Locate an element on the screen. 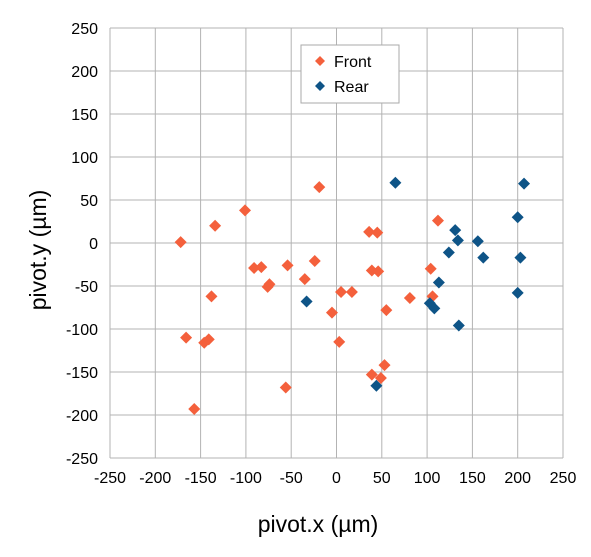 This screenshot has width=591, height=557. x-tick-label: 150 is located at coordinates (472, 478).